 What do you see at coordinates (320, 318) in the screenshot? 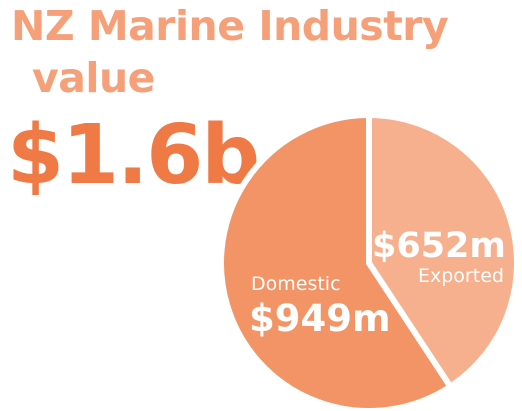
I see `slice-value-domestic: $949m` at bounding box center [320, 318].